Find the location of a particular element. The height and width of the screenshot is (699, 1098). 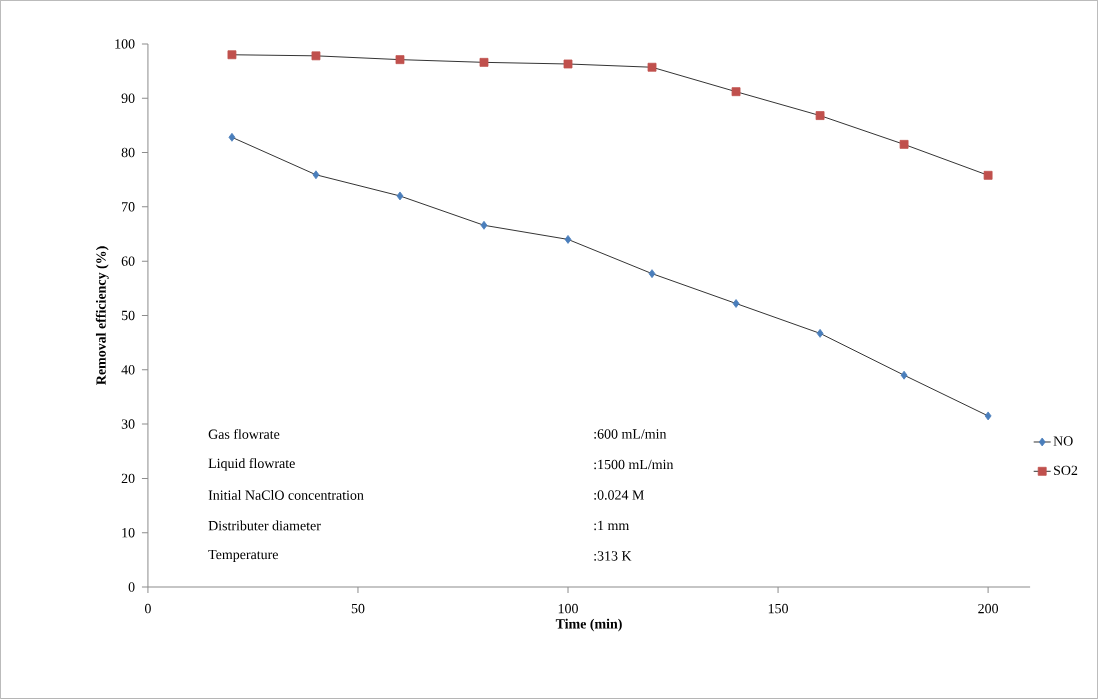

annotation: Initial NaClO concentration is located at coordinates (286, 495).